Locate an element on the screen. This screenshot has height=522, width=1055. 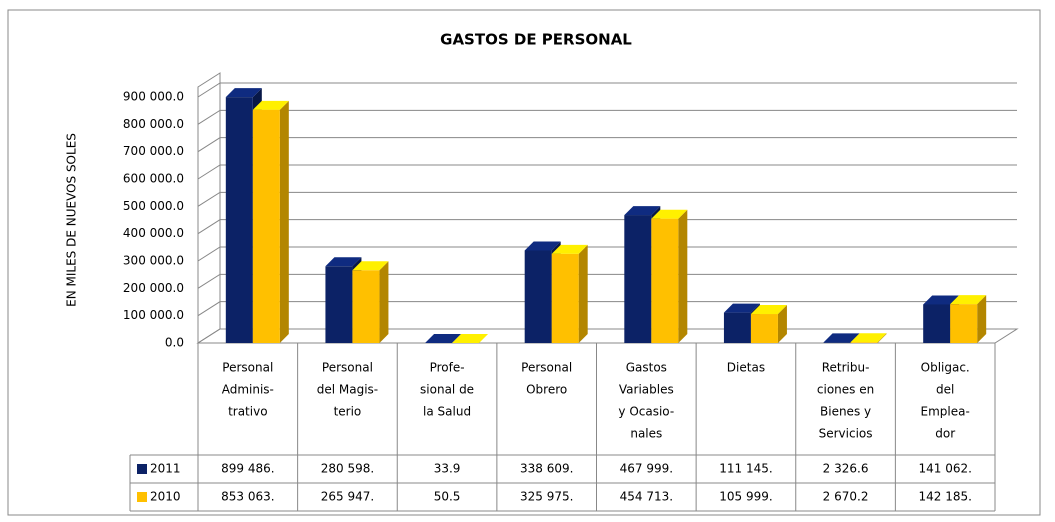
x-tick-label: nales is located at coordinates (646, 434).